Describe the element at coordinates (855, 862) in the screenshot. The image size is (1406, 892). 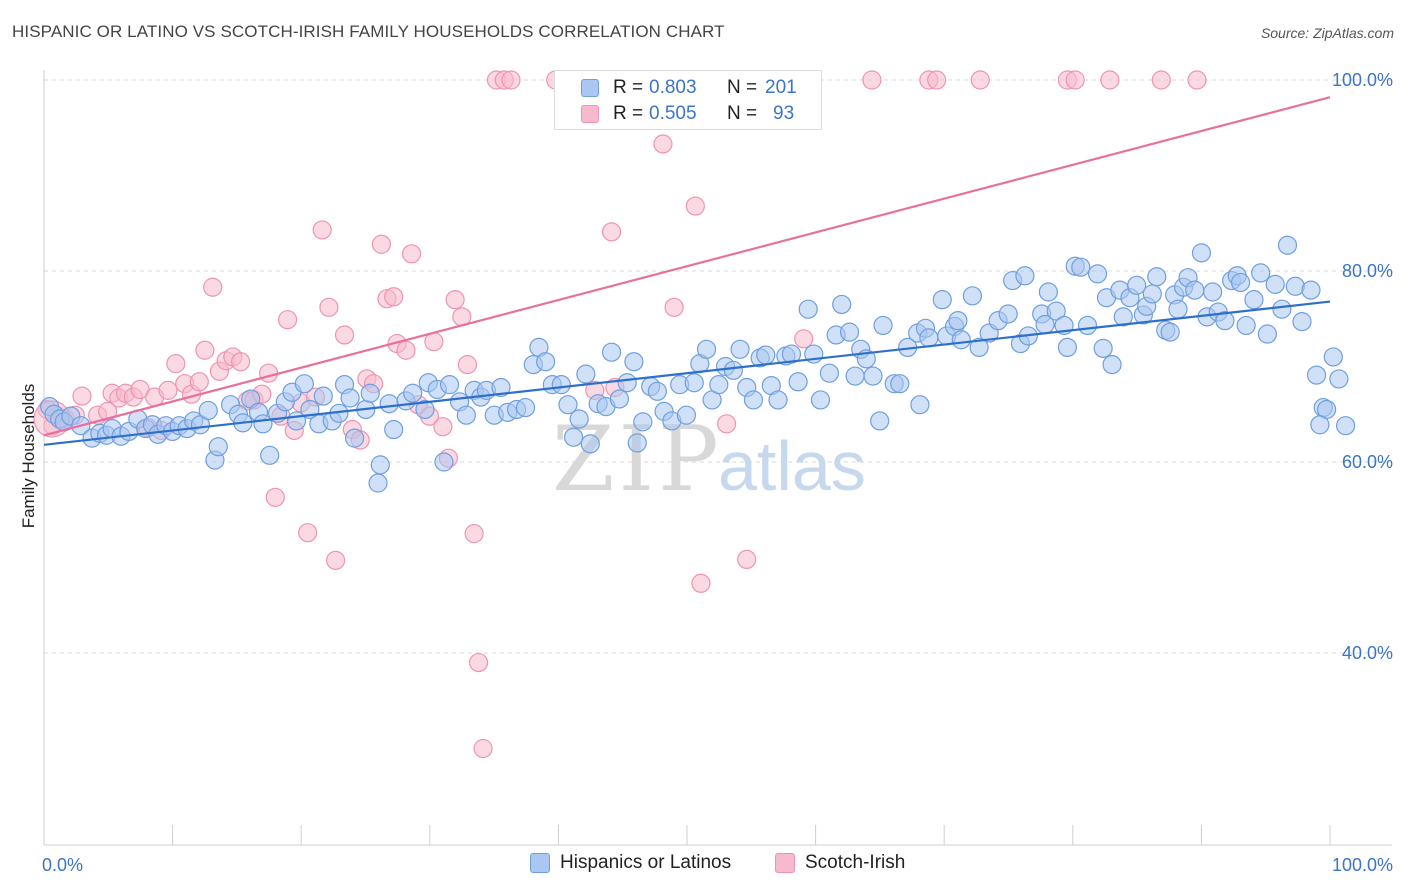
I see `legend-label: Scotch-Irish` at that location.